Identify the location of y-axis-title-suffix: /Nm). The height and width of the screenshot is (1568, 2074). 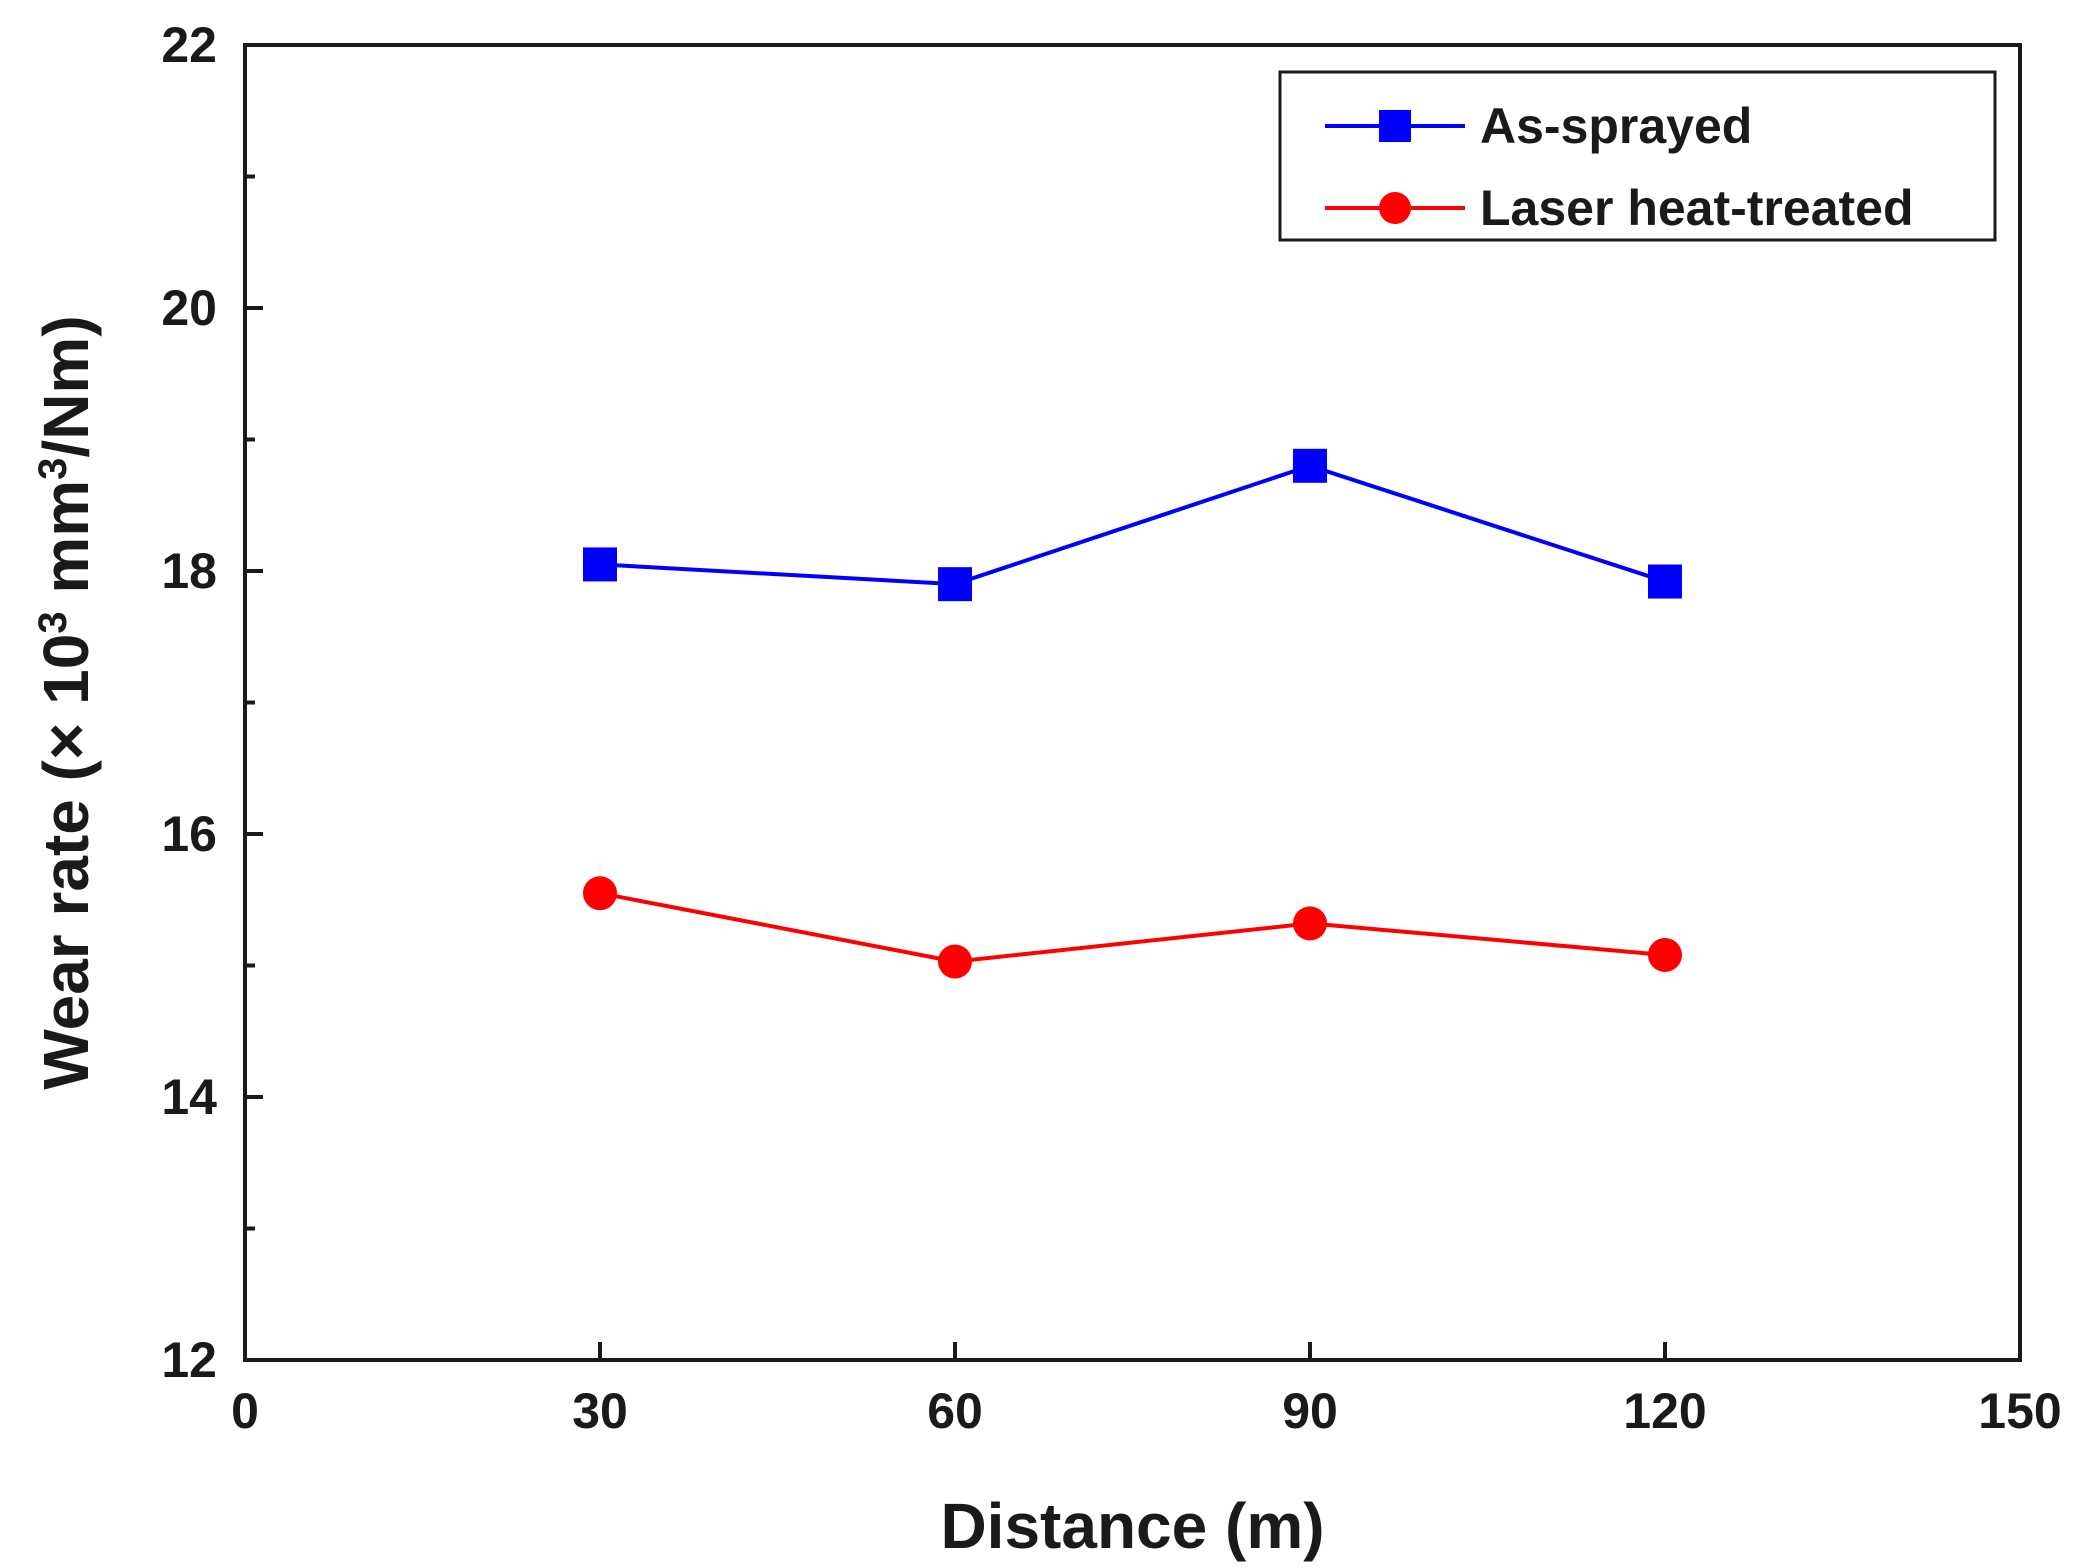
(66, 386).